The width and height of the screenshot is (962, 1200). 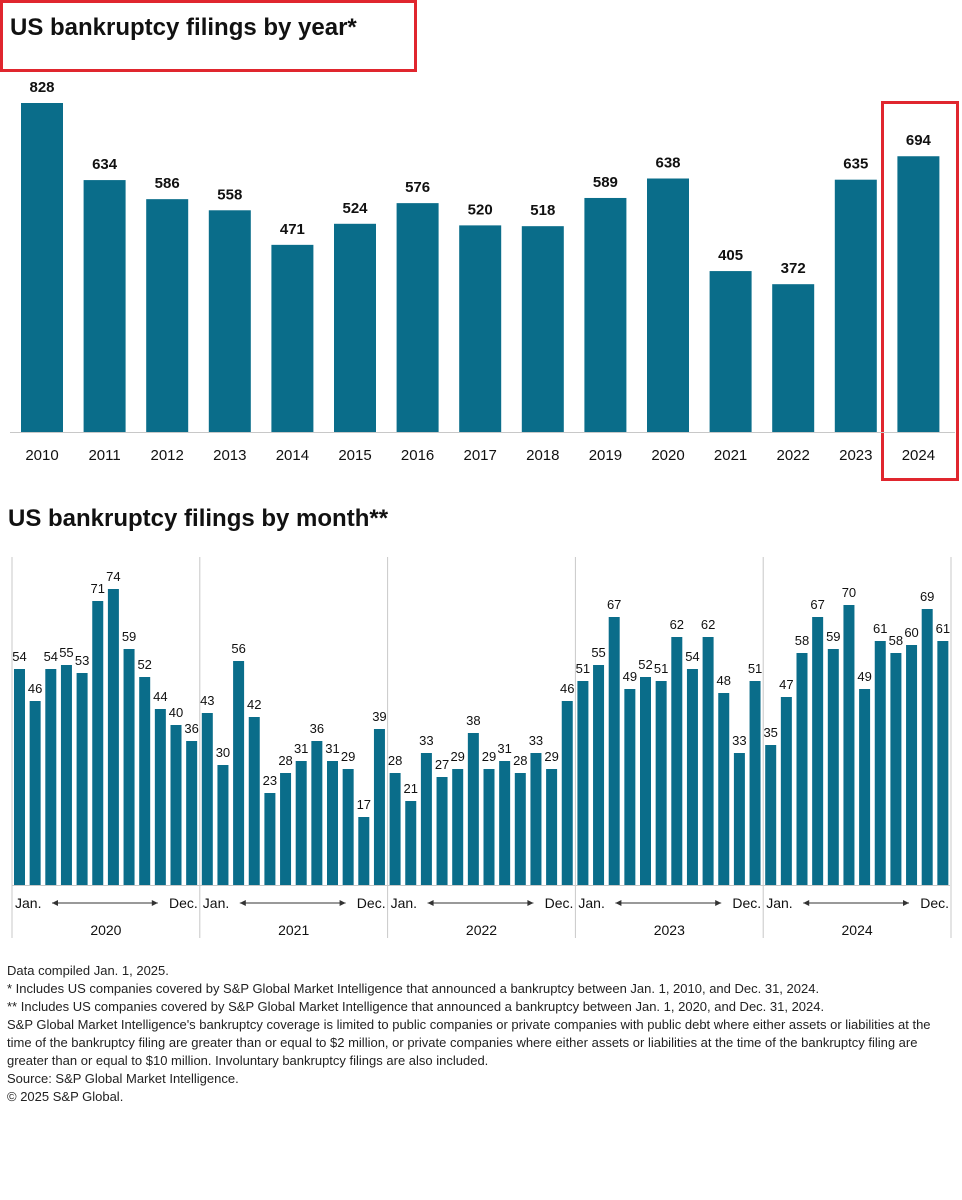 I want to click on bar-2014, so click(x=292, y=338).